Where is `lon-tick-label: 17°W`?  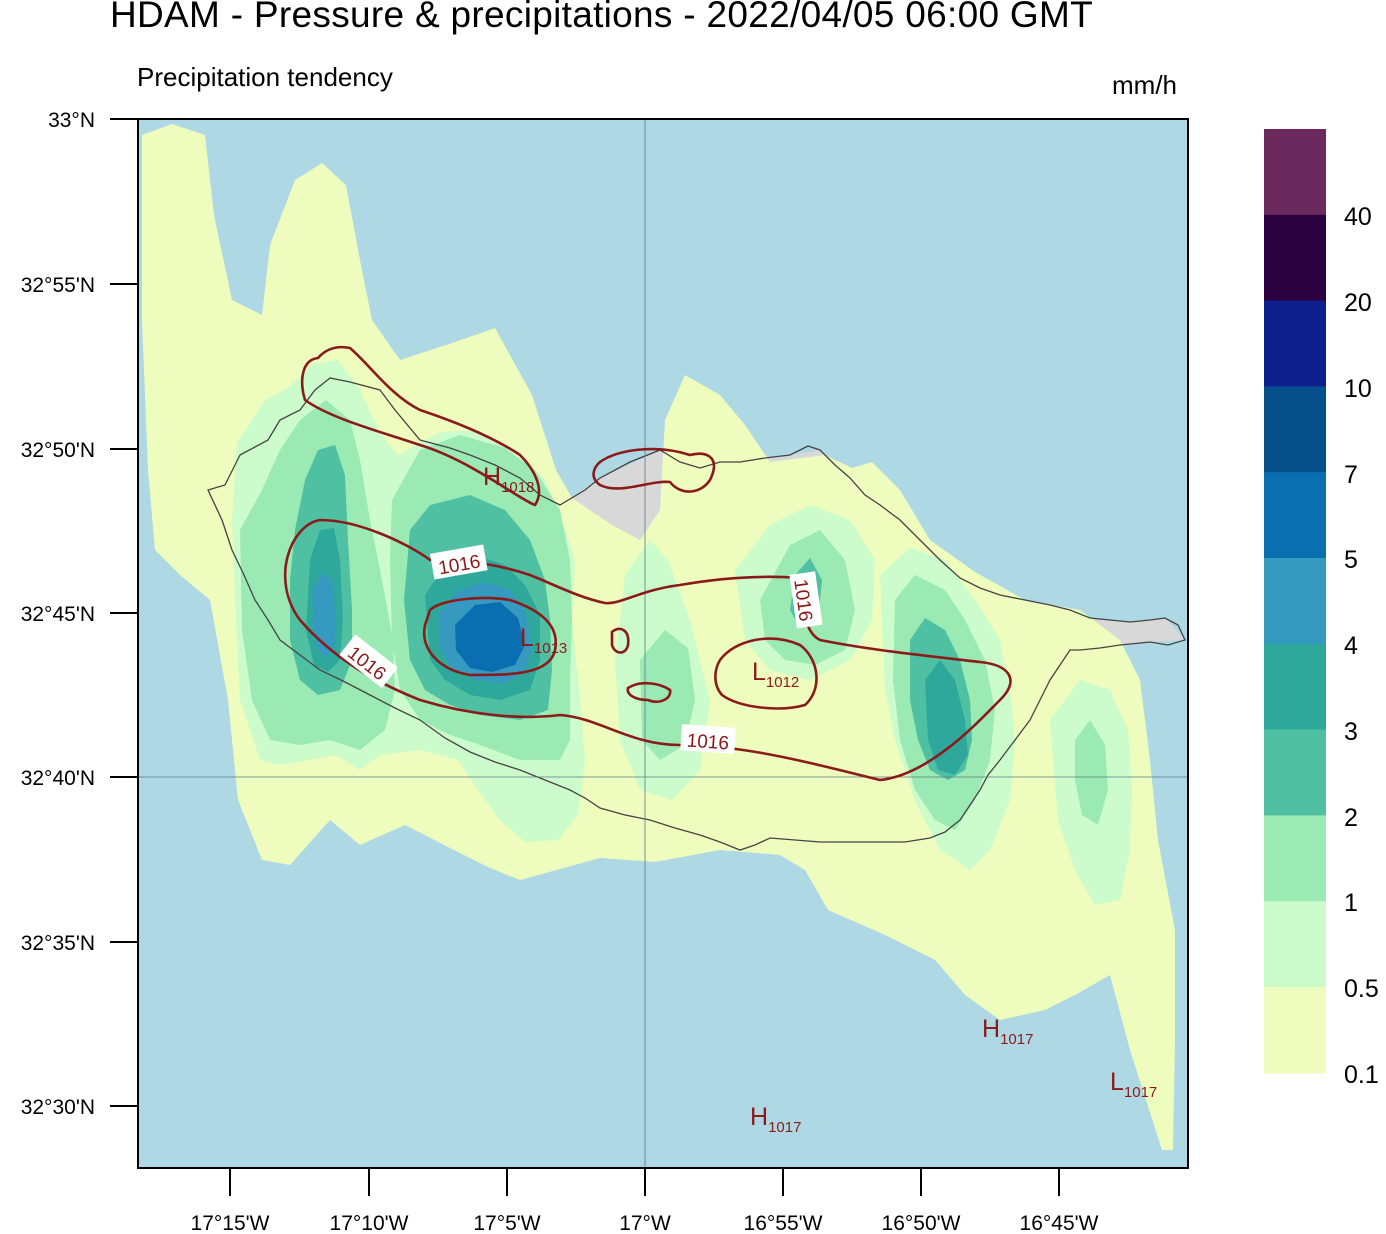
lon-tick-label: 17°W is located at coordinates (645, 1223).